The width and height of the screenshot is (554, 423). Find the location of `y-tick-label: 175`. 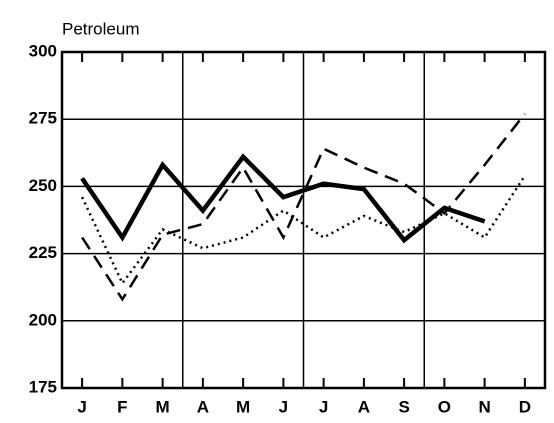

y-tick-label: 175 is located at coordinates (43, 386).